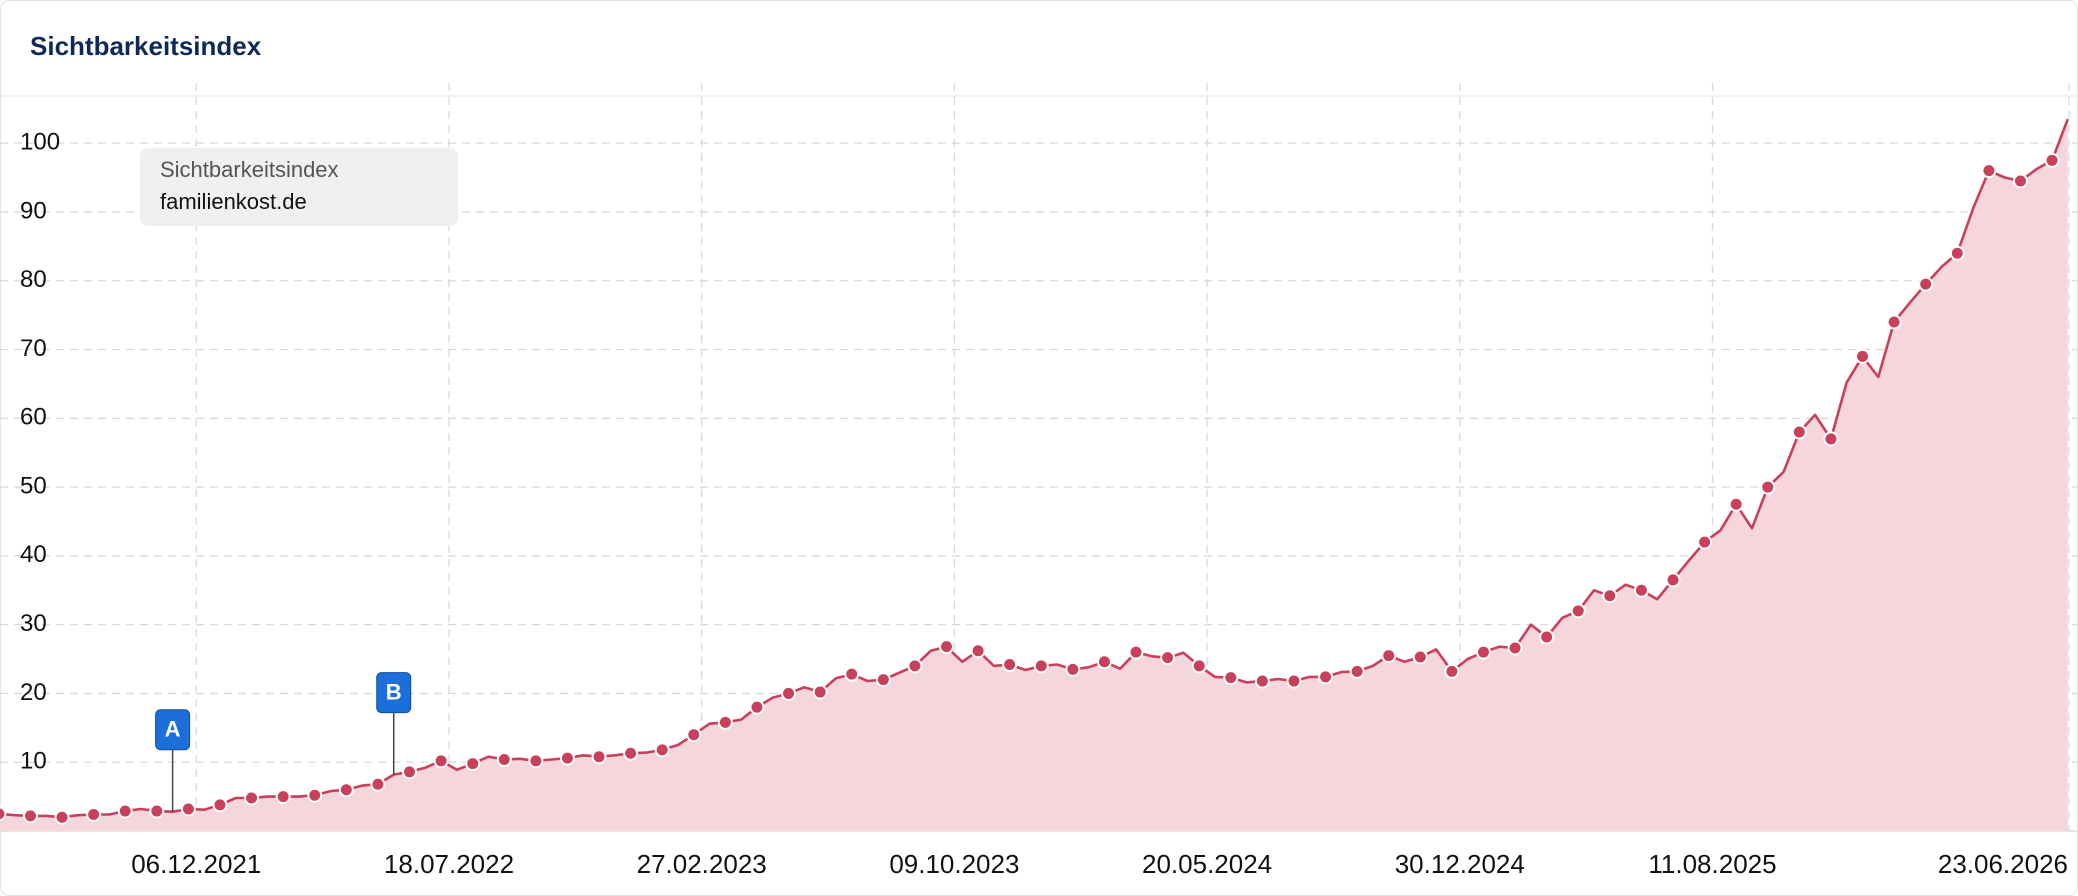 The image size is (2078, 896). Describe the element at coordinates (249, 169) in the screenshot. I see `legend-title: Sichtbarkeitsindex` at that location.